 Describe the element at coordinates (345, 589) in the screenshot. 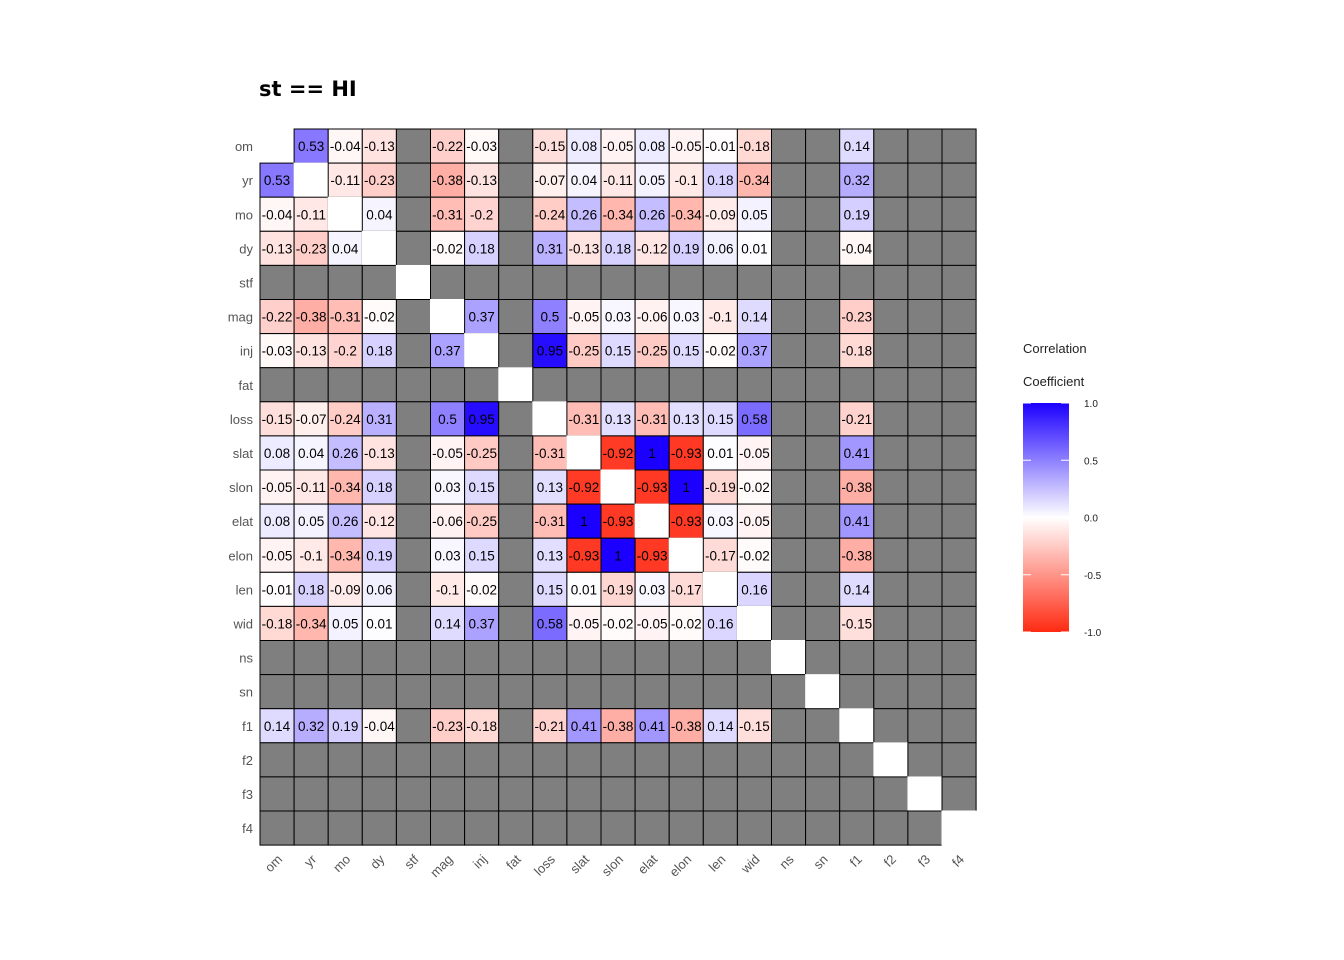

I see `cell-value-label: -0.09` at that location.